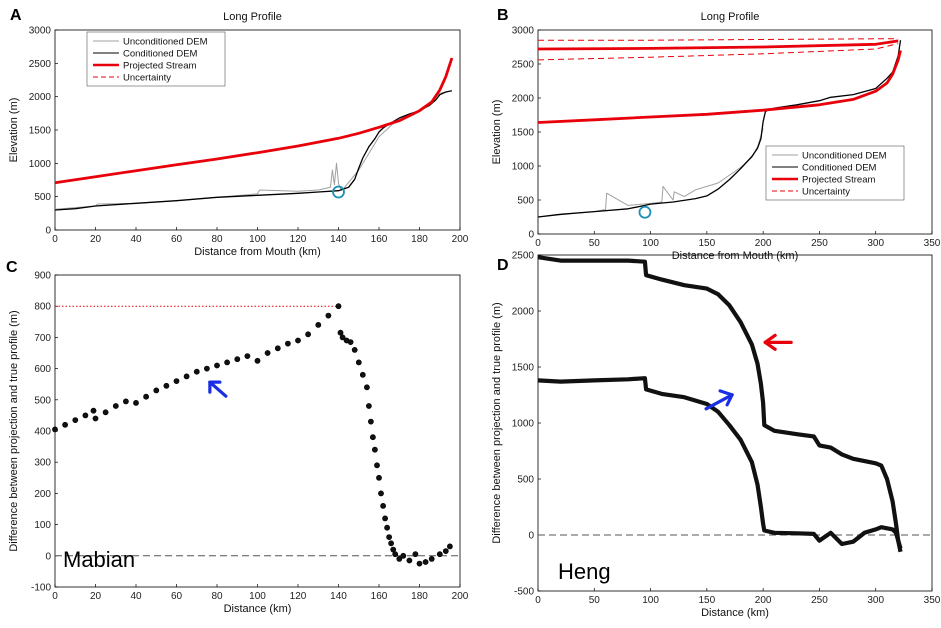 The height and width of the screenshot is (628, 941). I want to click on arrow-head, so click(215, 387).